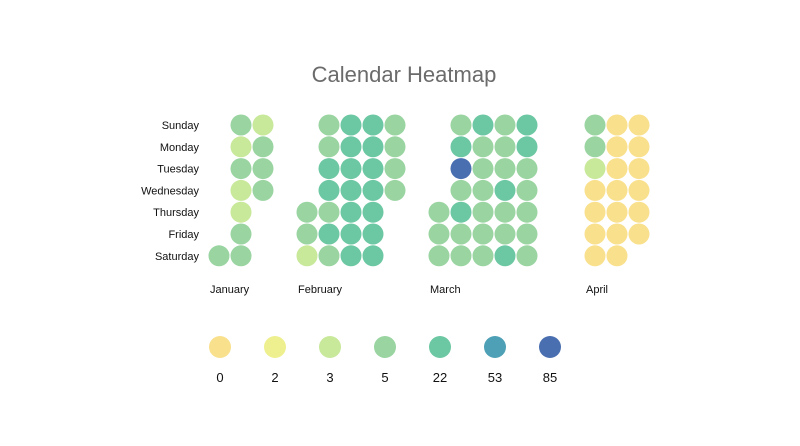  What do you see at coordinates (219, 377) in the screenshot?
I see `legend-label: 0` at bounding box center [219, 377].